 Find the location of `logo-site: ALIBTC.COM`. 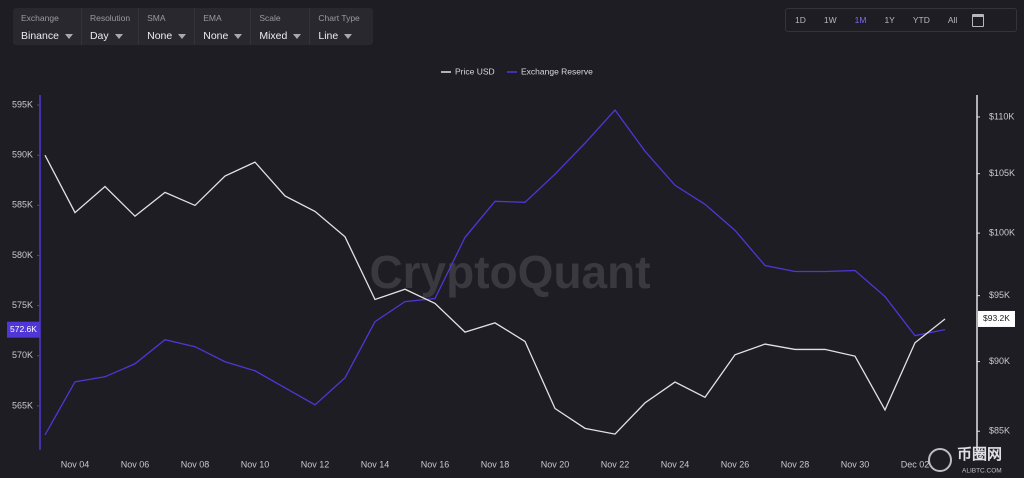

logo-site: ALIBTC.COM is located at coordinates (982, 471).